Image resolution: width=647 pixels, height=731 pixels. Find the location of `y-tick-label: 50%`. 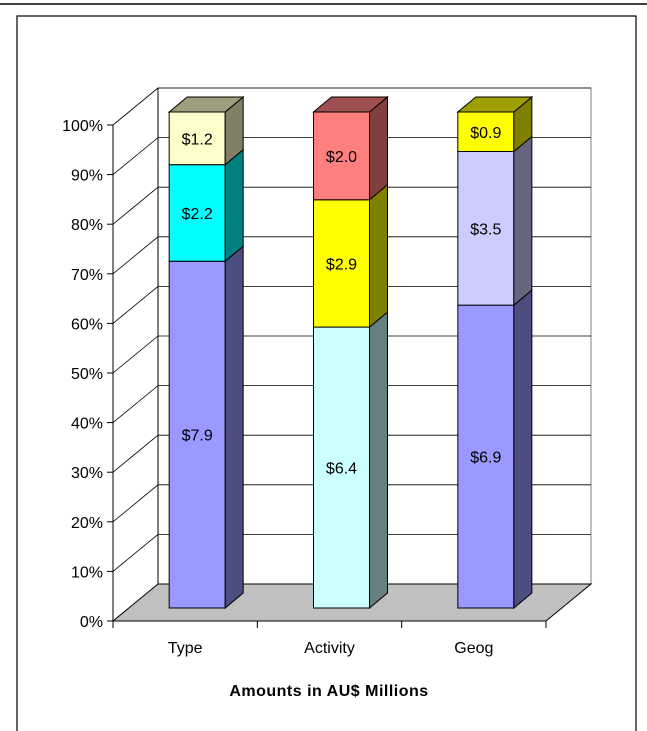

y-tick-label: 50% is located at coordinates (87, 374).